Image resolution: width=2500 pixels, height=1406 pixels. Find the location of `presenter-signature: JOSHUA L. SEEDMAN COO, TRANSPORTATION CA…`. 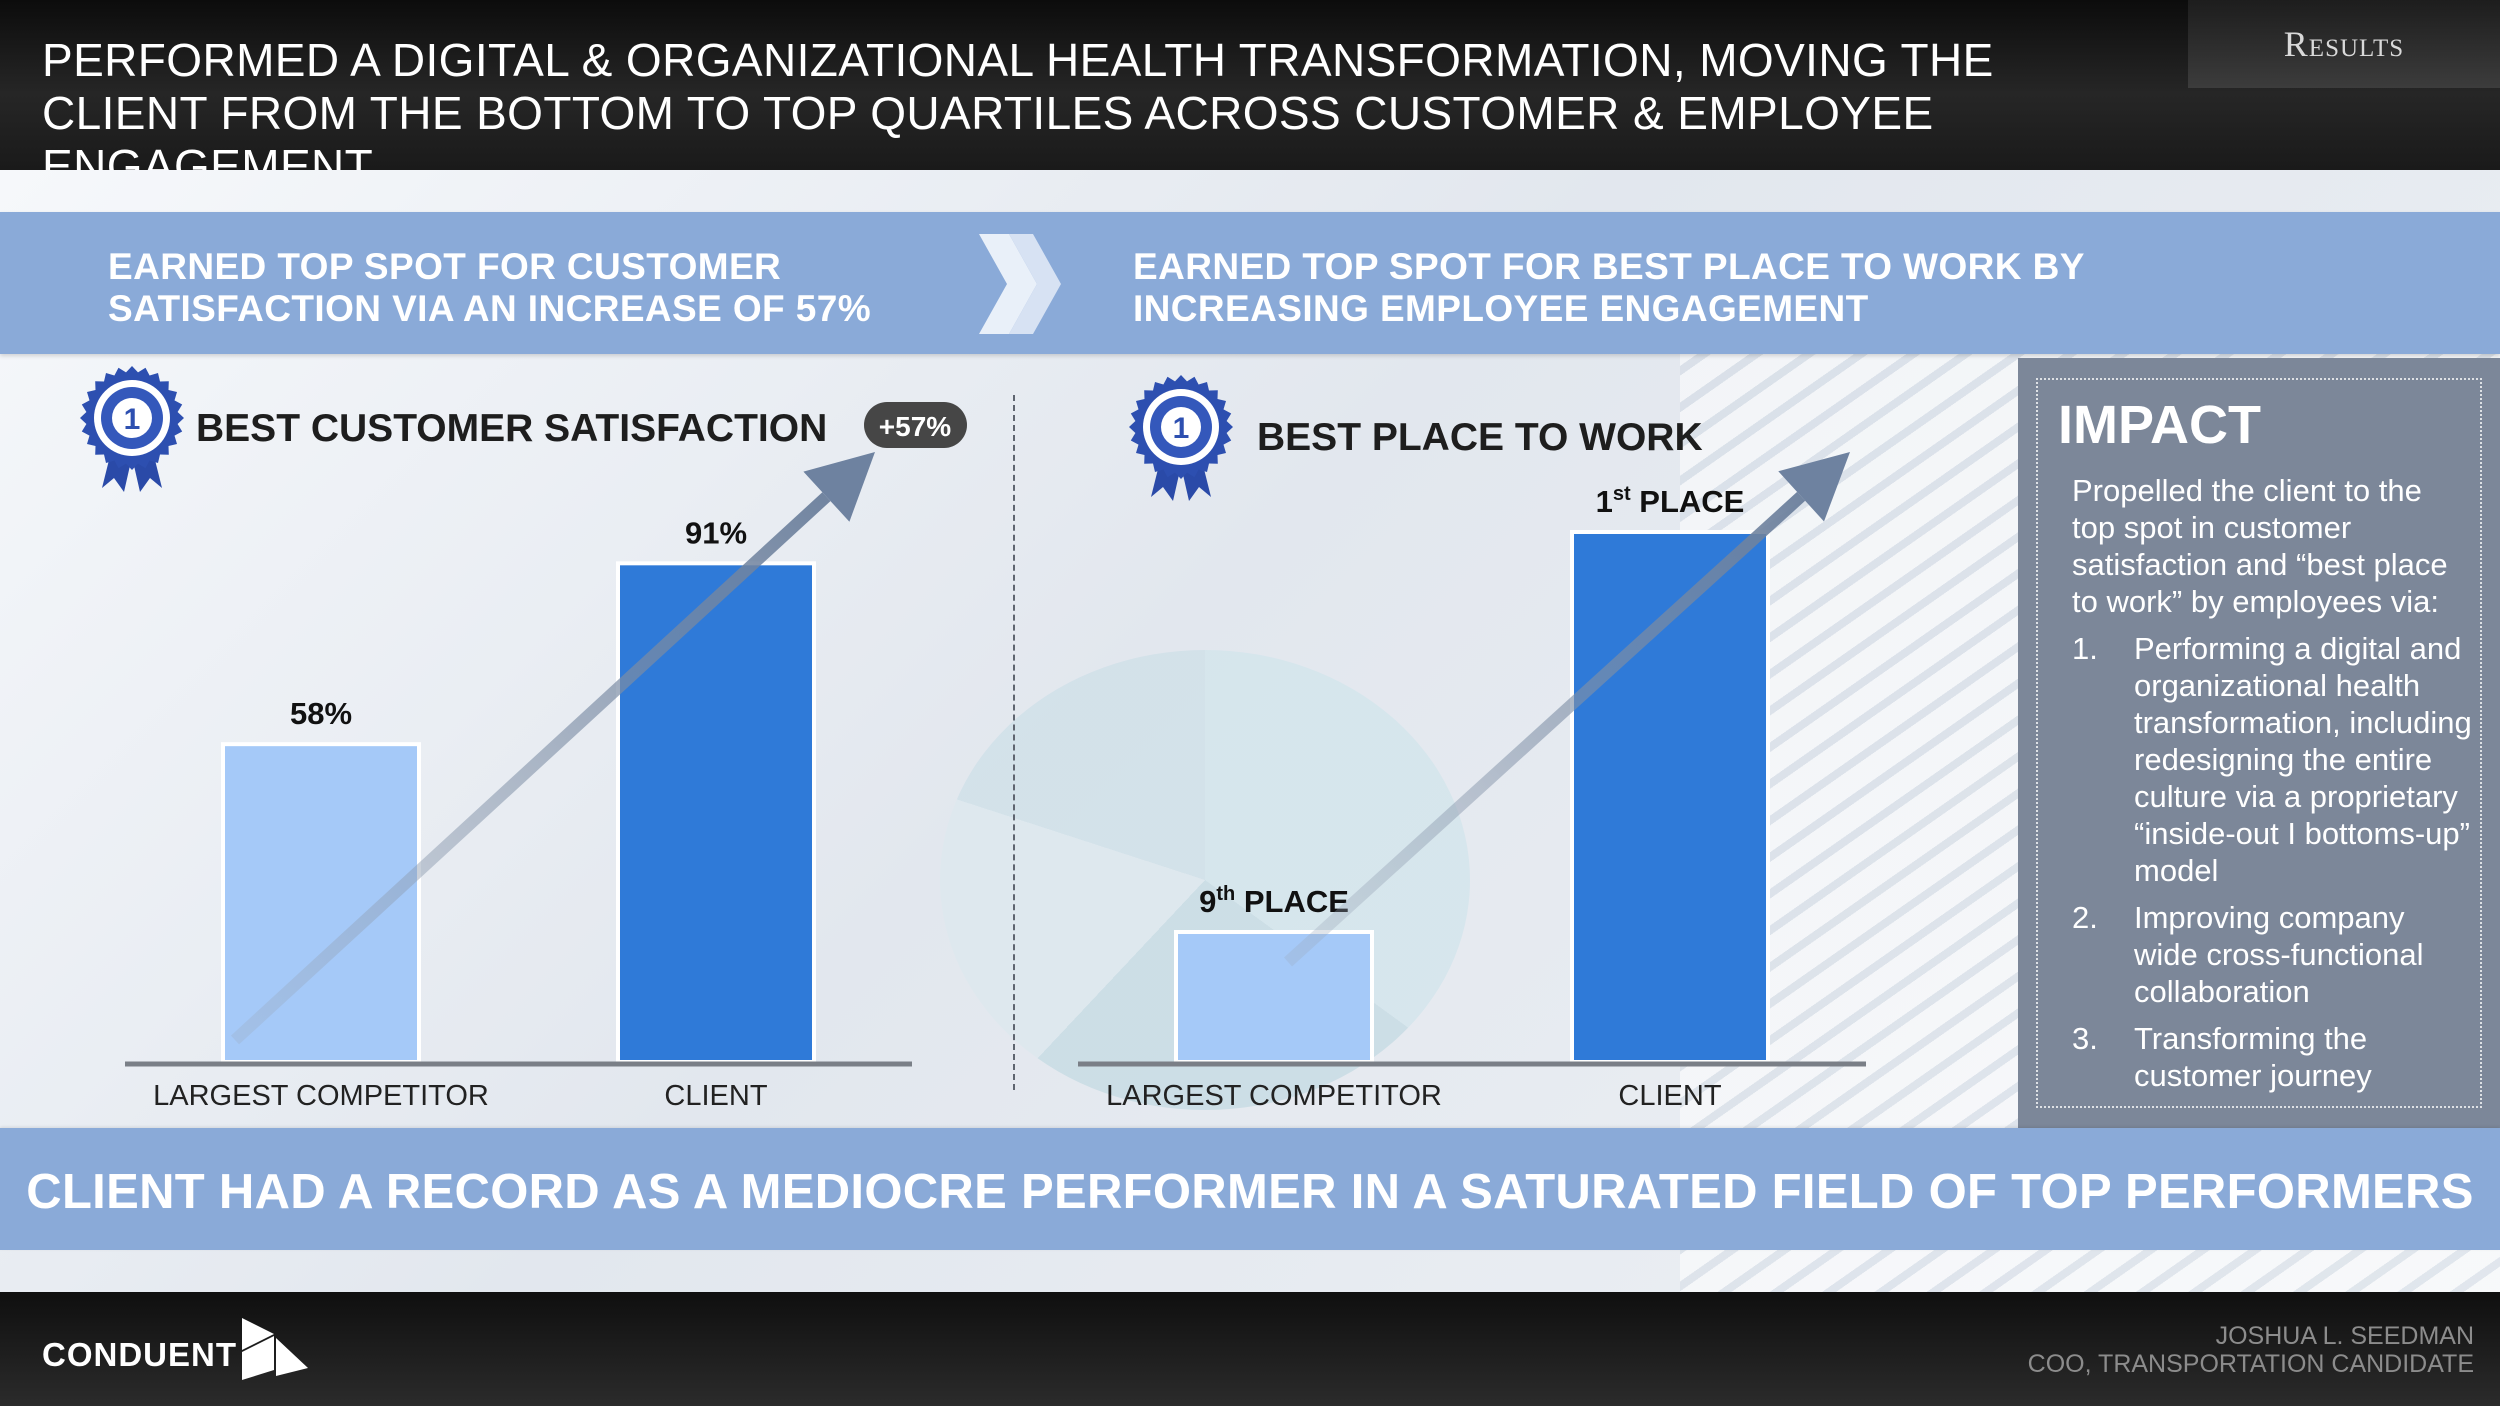

presenter-signature: JOSHUA L. SEEDMAN COO, TRANSPORTATION CA… is located at coordinates (2251, 1350).